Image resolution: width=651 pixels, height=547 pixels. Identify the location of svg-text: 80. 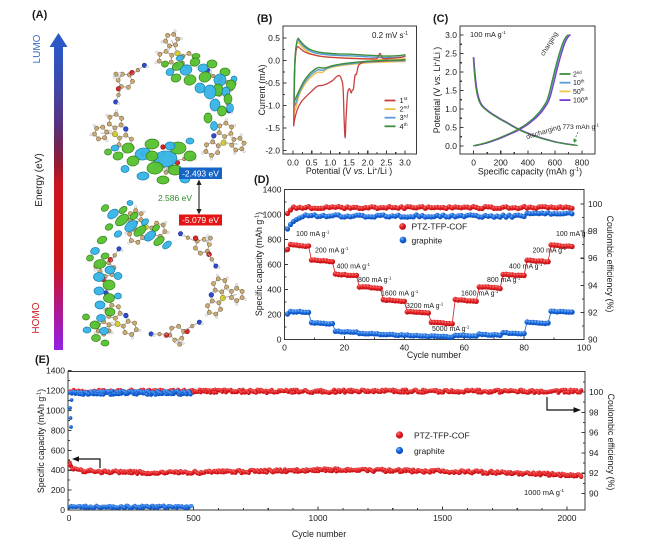
(524, 348).